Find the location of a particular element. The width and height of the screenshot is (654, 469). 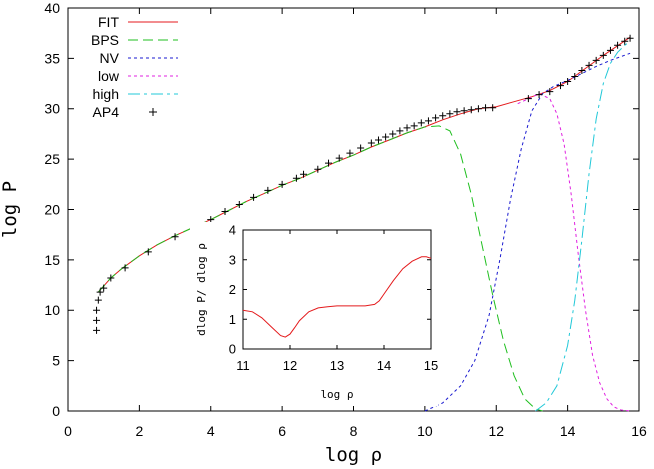

legend-label-low: low is located at coordinates (109, 76).